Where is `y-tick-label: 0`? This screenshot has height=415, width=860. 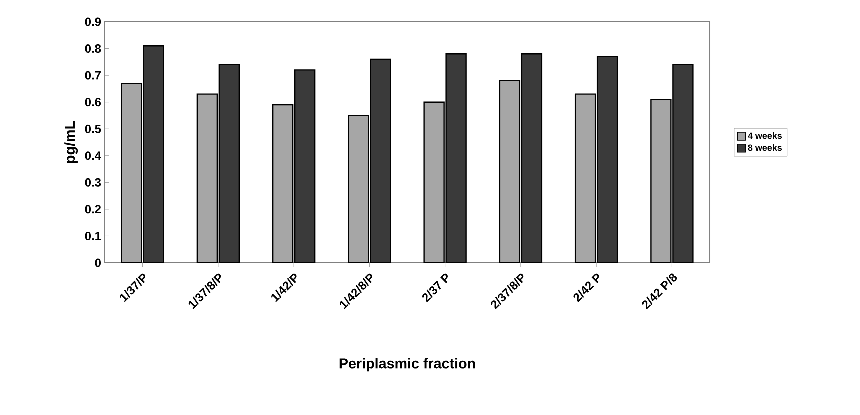 y-tick-label: 0 is located at coordinates (98, 263).